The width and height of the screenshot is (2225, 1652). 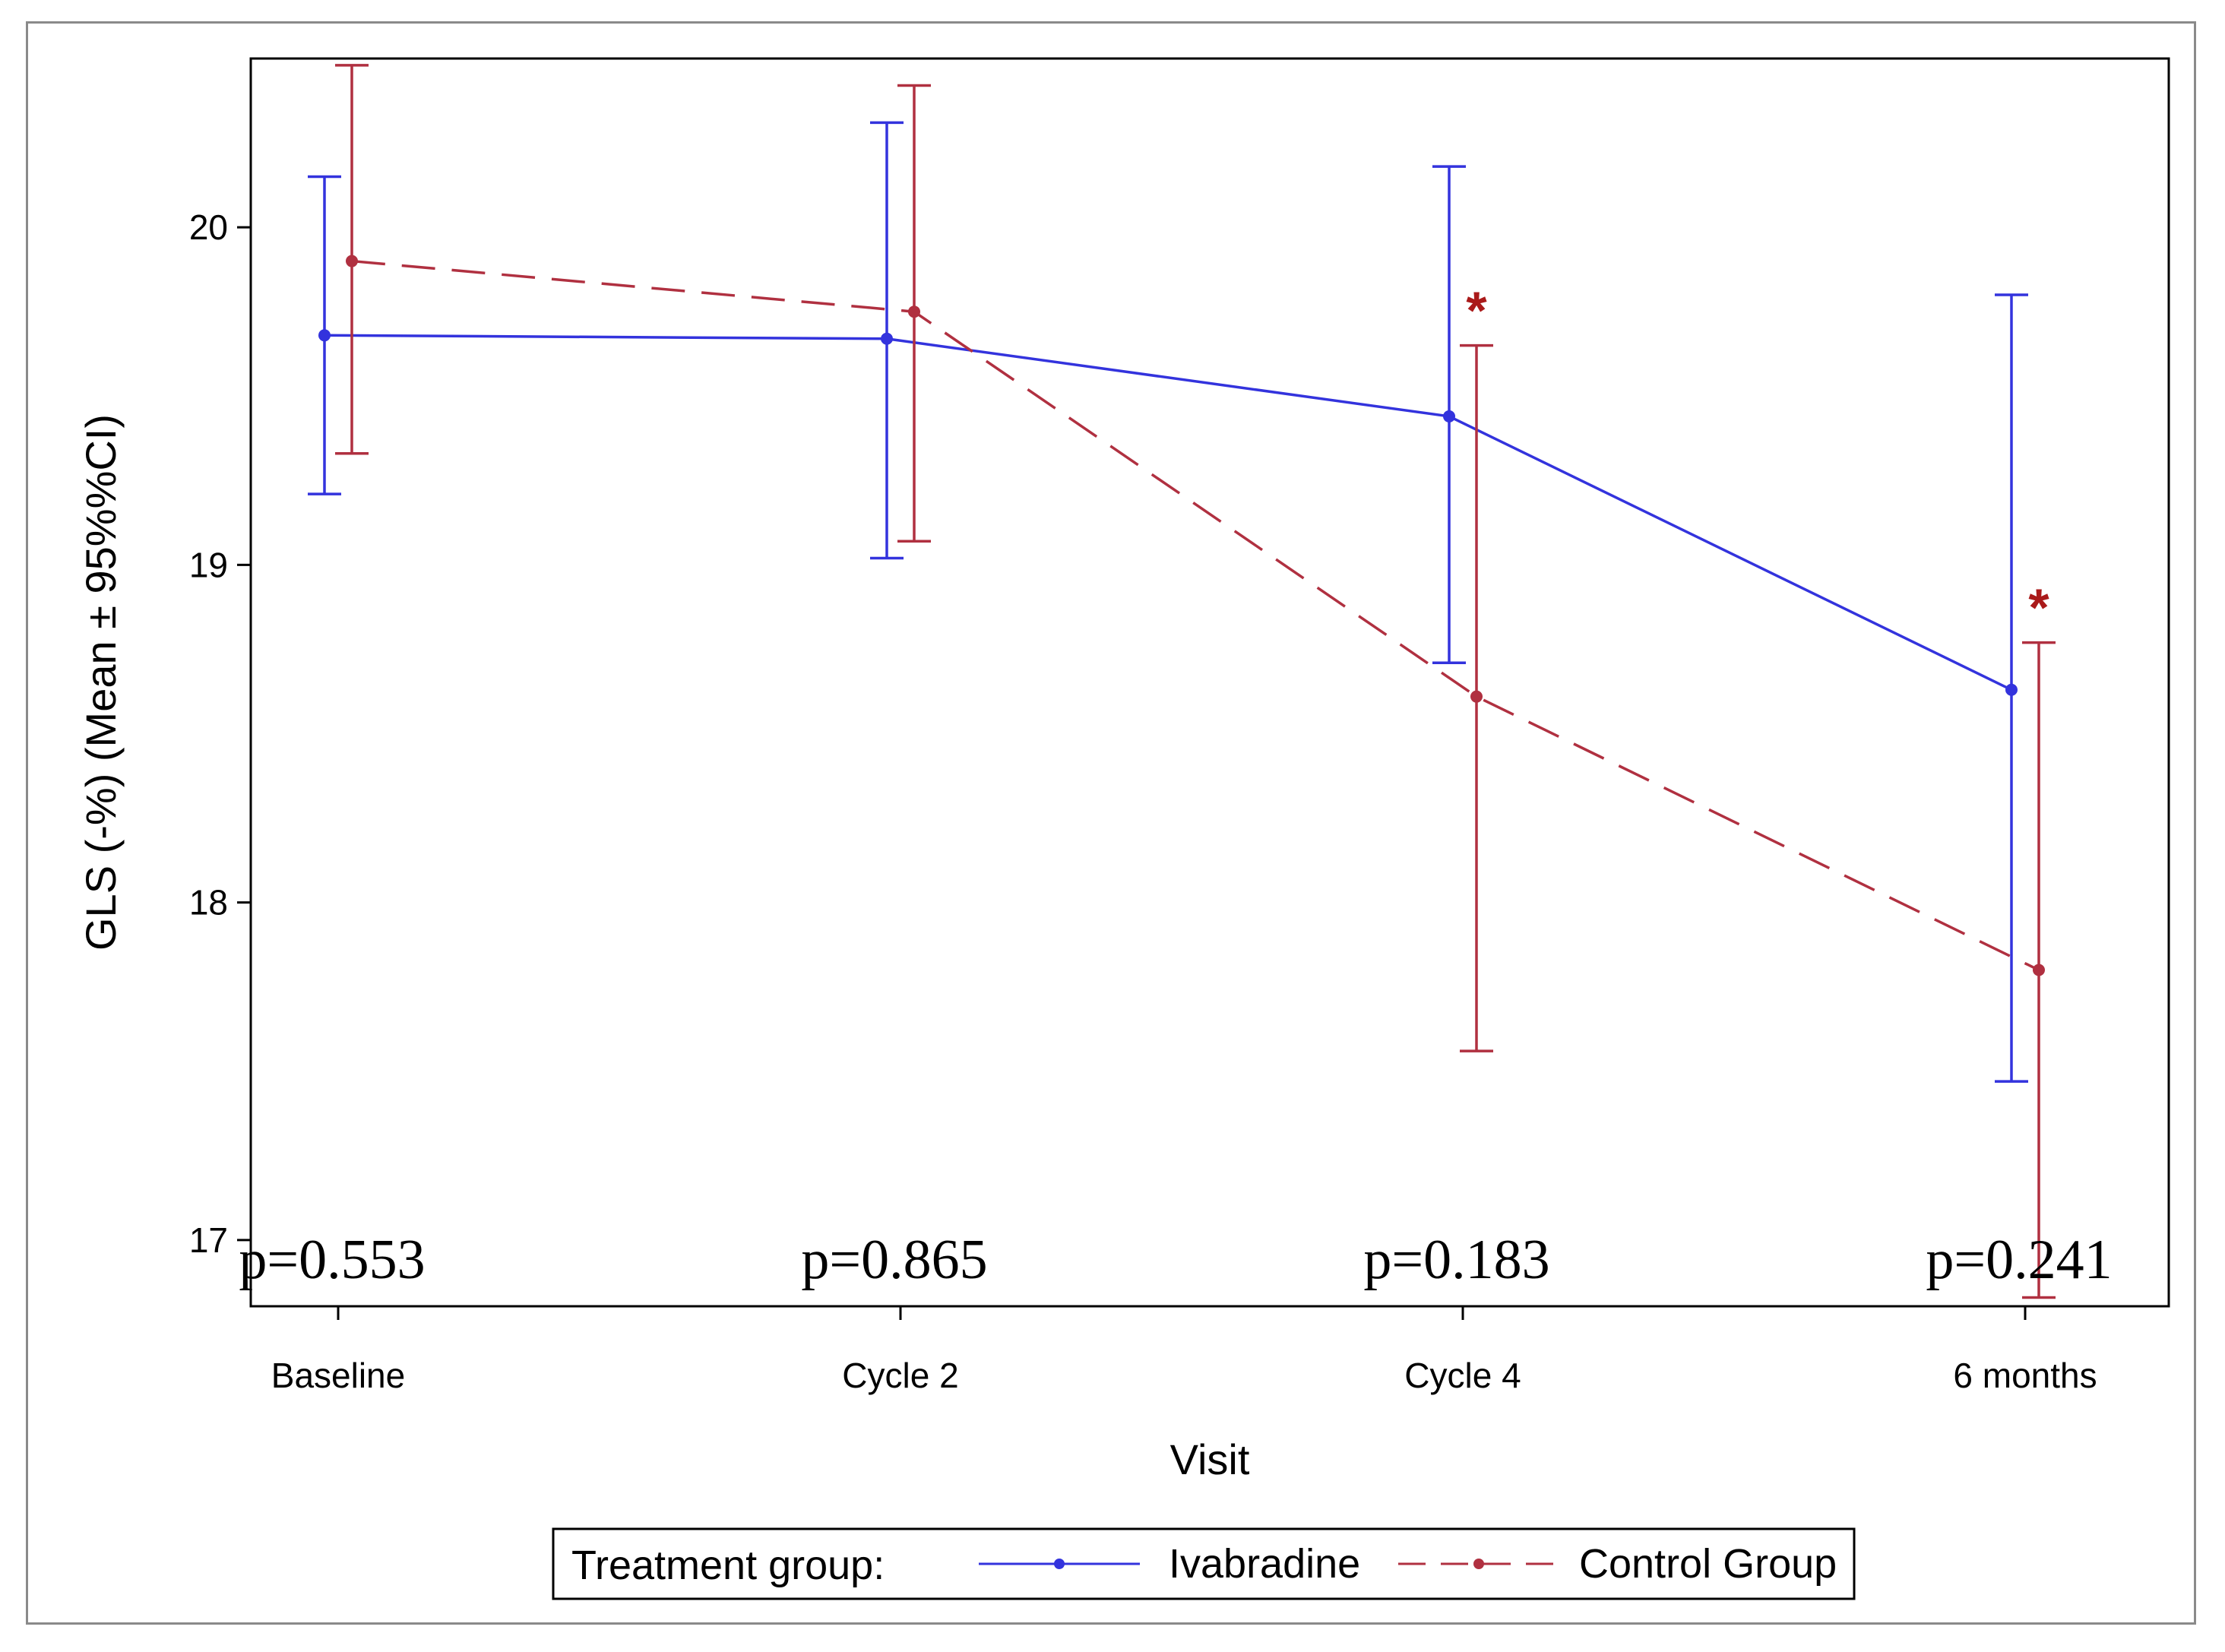 What do you see at coordinates (894, 1260) in the screenshot?
I see `p-value-cycle-2: p=0.865` at bounding box center [894, 1260].